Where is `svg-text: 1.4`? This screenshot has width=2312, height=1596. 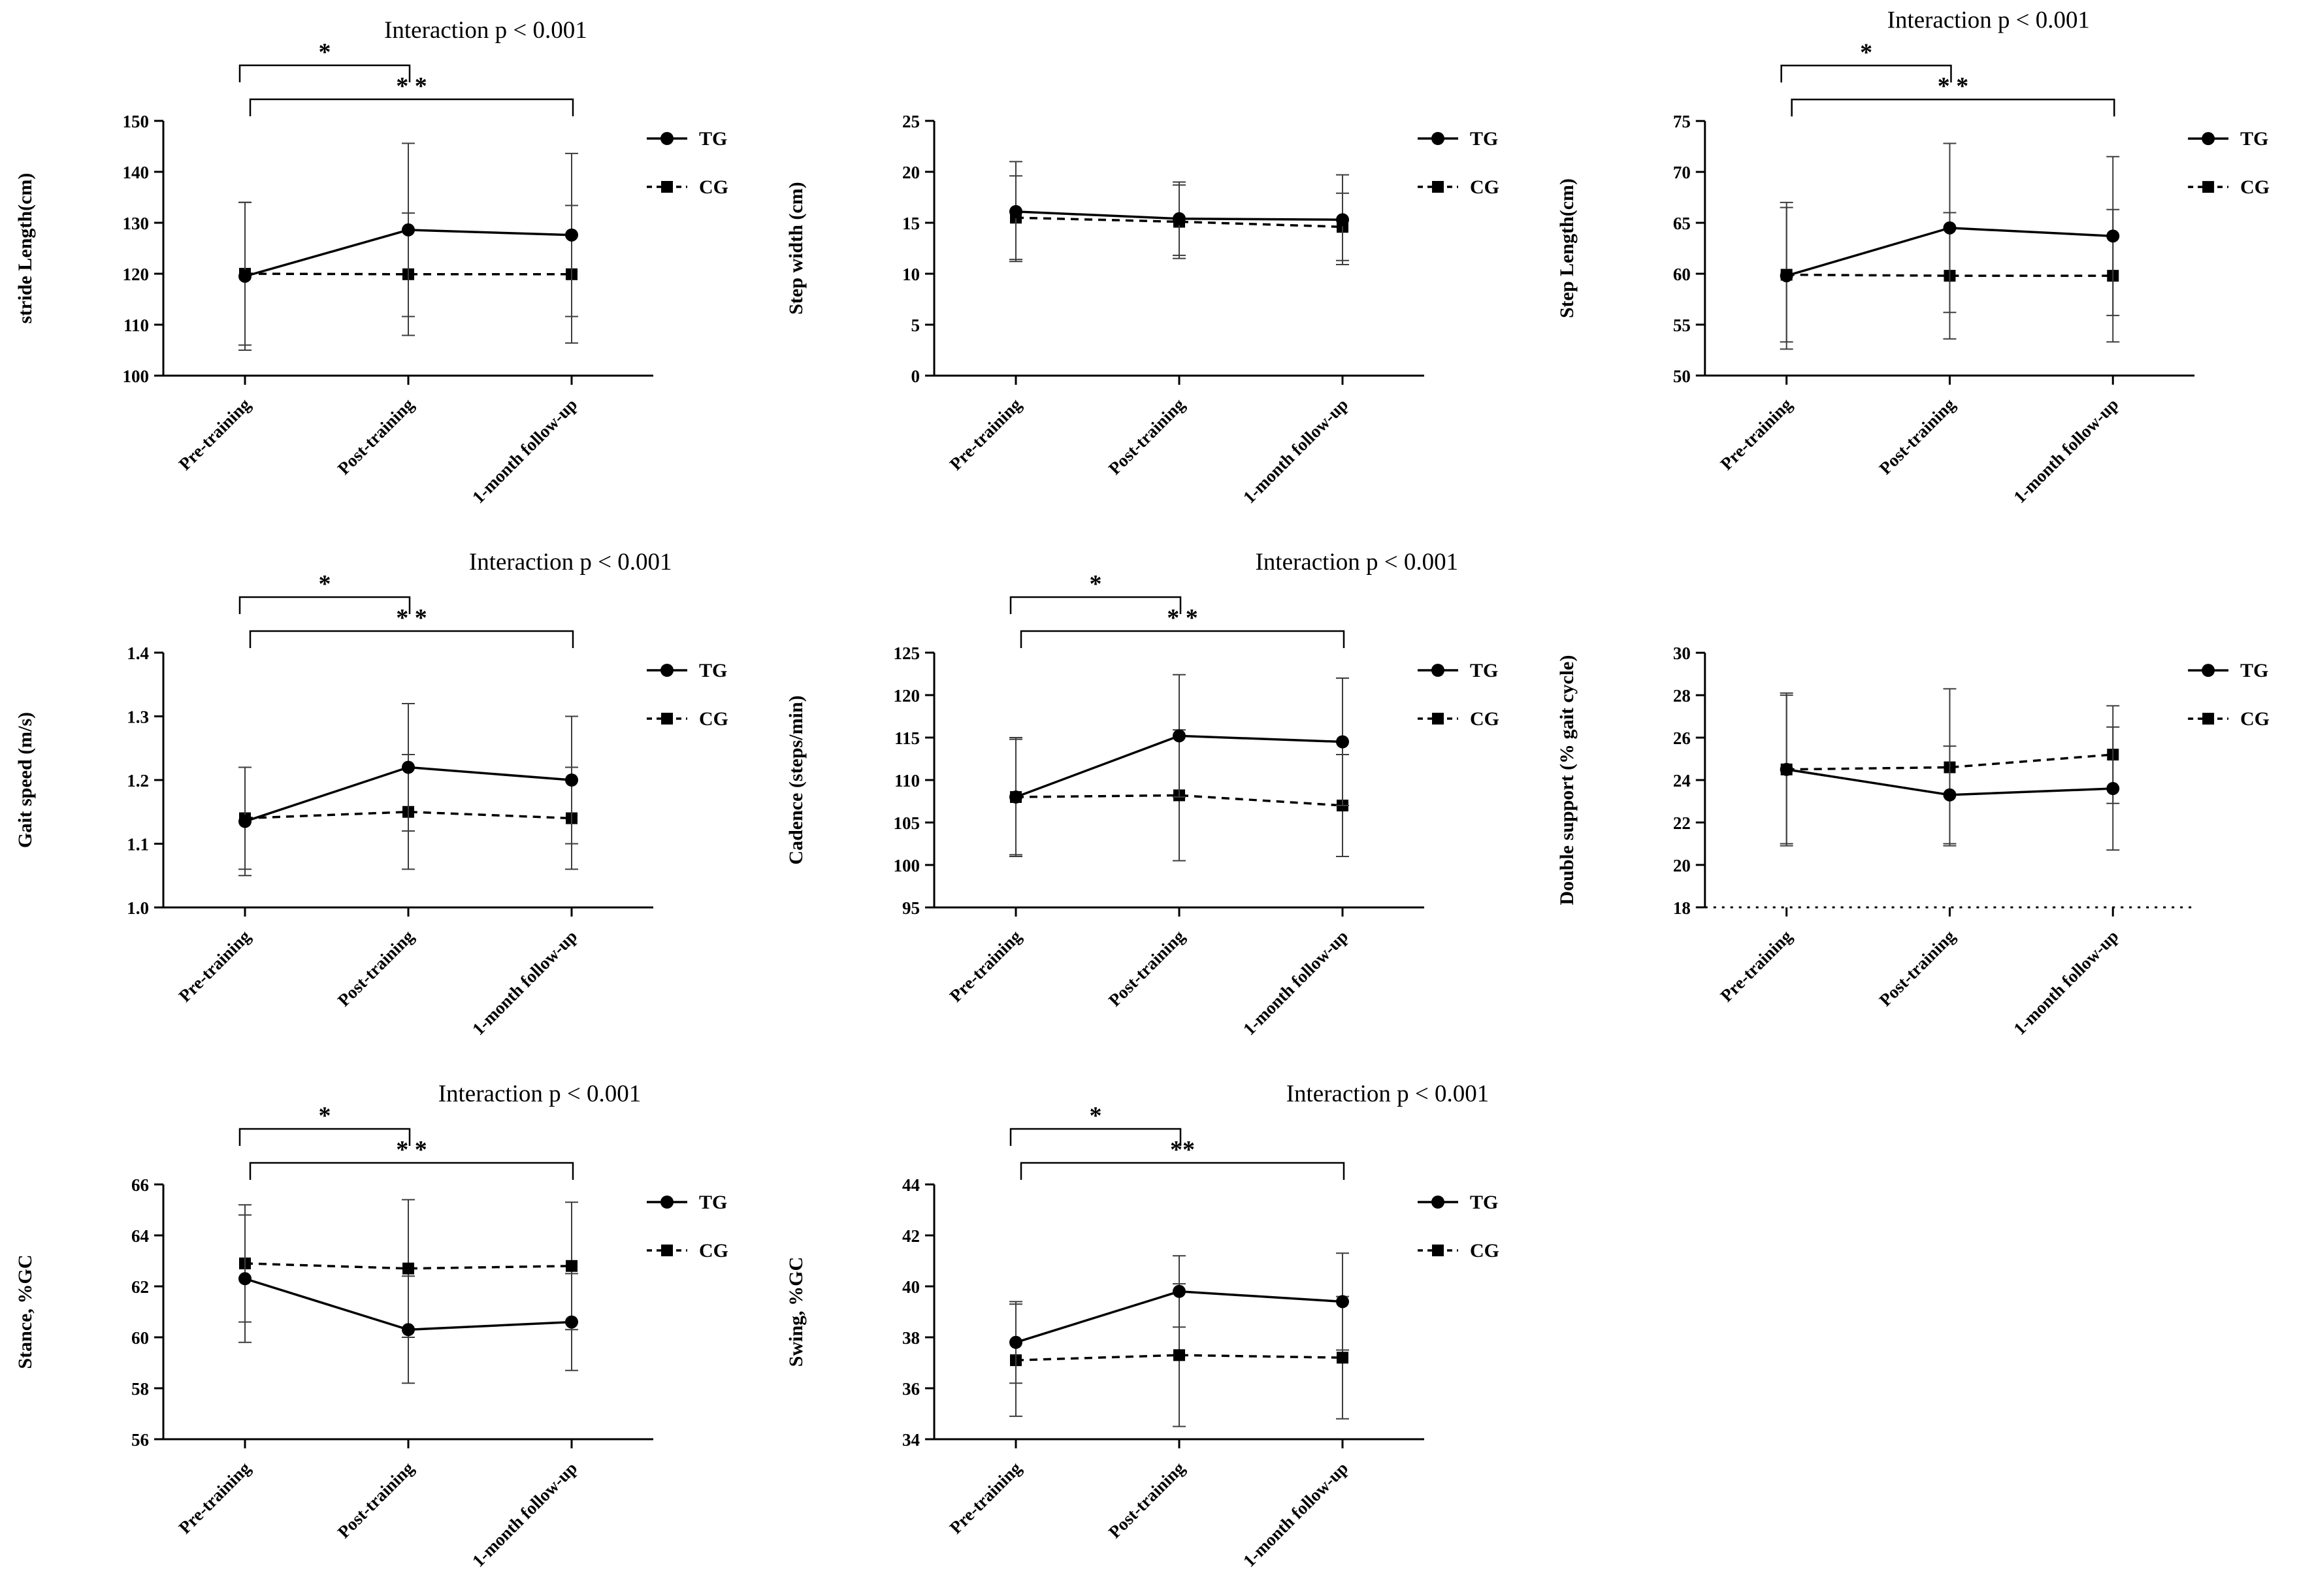 svg-text: 1.4 is located at coordinates (138, 653).